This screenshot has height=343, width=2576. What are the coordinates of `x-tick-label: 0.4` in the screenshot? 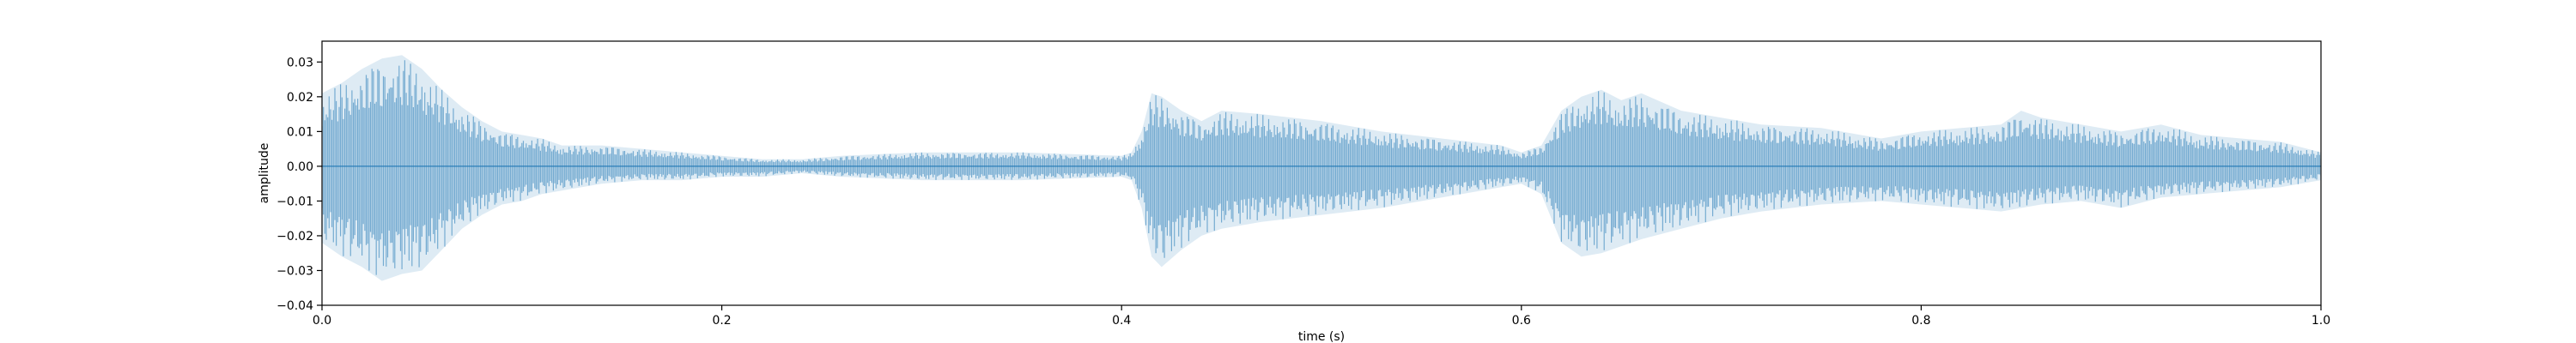 It's located at (1122, 321).